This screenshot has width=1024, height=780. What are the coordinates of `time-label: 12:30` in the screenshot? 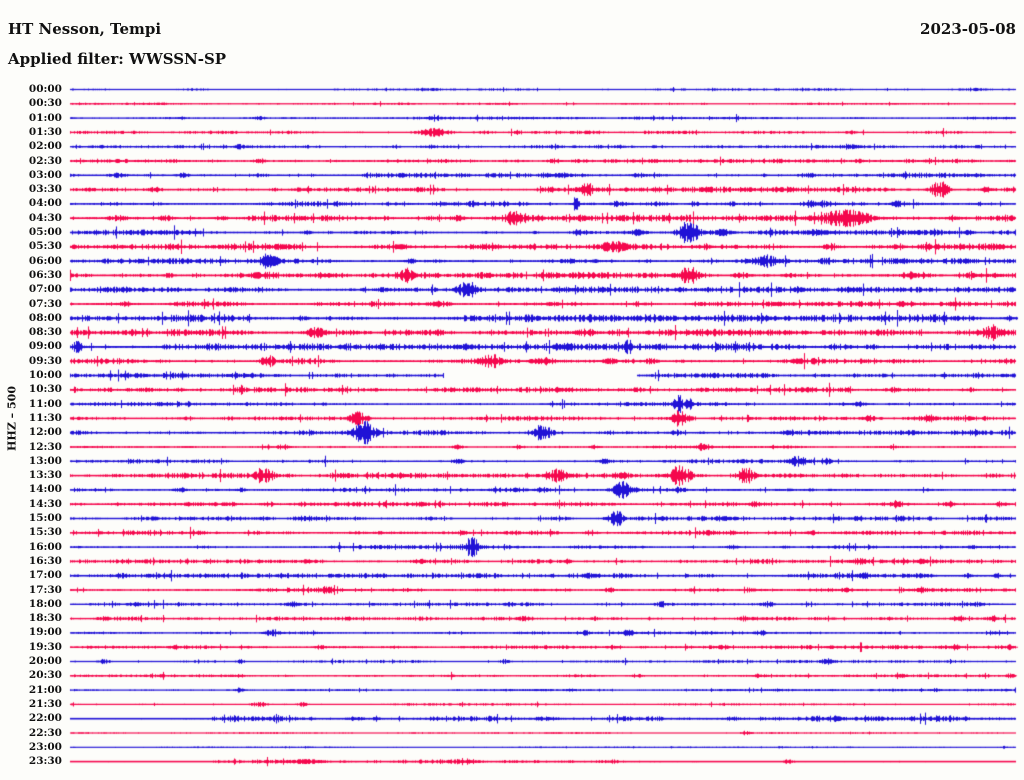 It's located at (45, 446).